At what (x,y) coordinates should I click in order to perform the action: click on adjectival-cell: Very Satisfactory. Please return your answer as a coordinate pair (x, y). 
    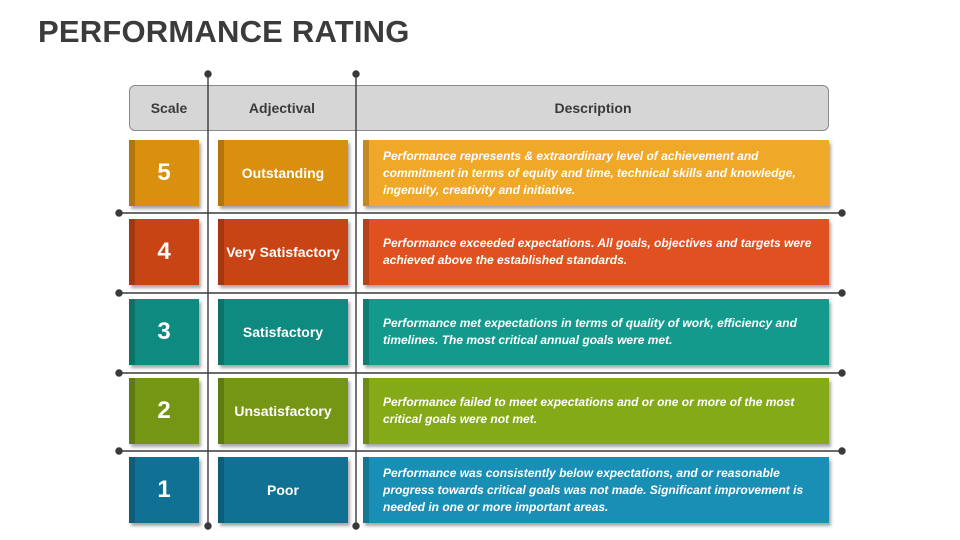
    Looking at the image, I should click on (283, 252).